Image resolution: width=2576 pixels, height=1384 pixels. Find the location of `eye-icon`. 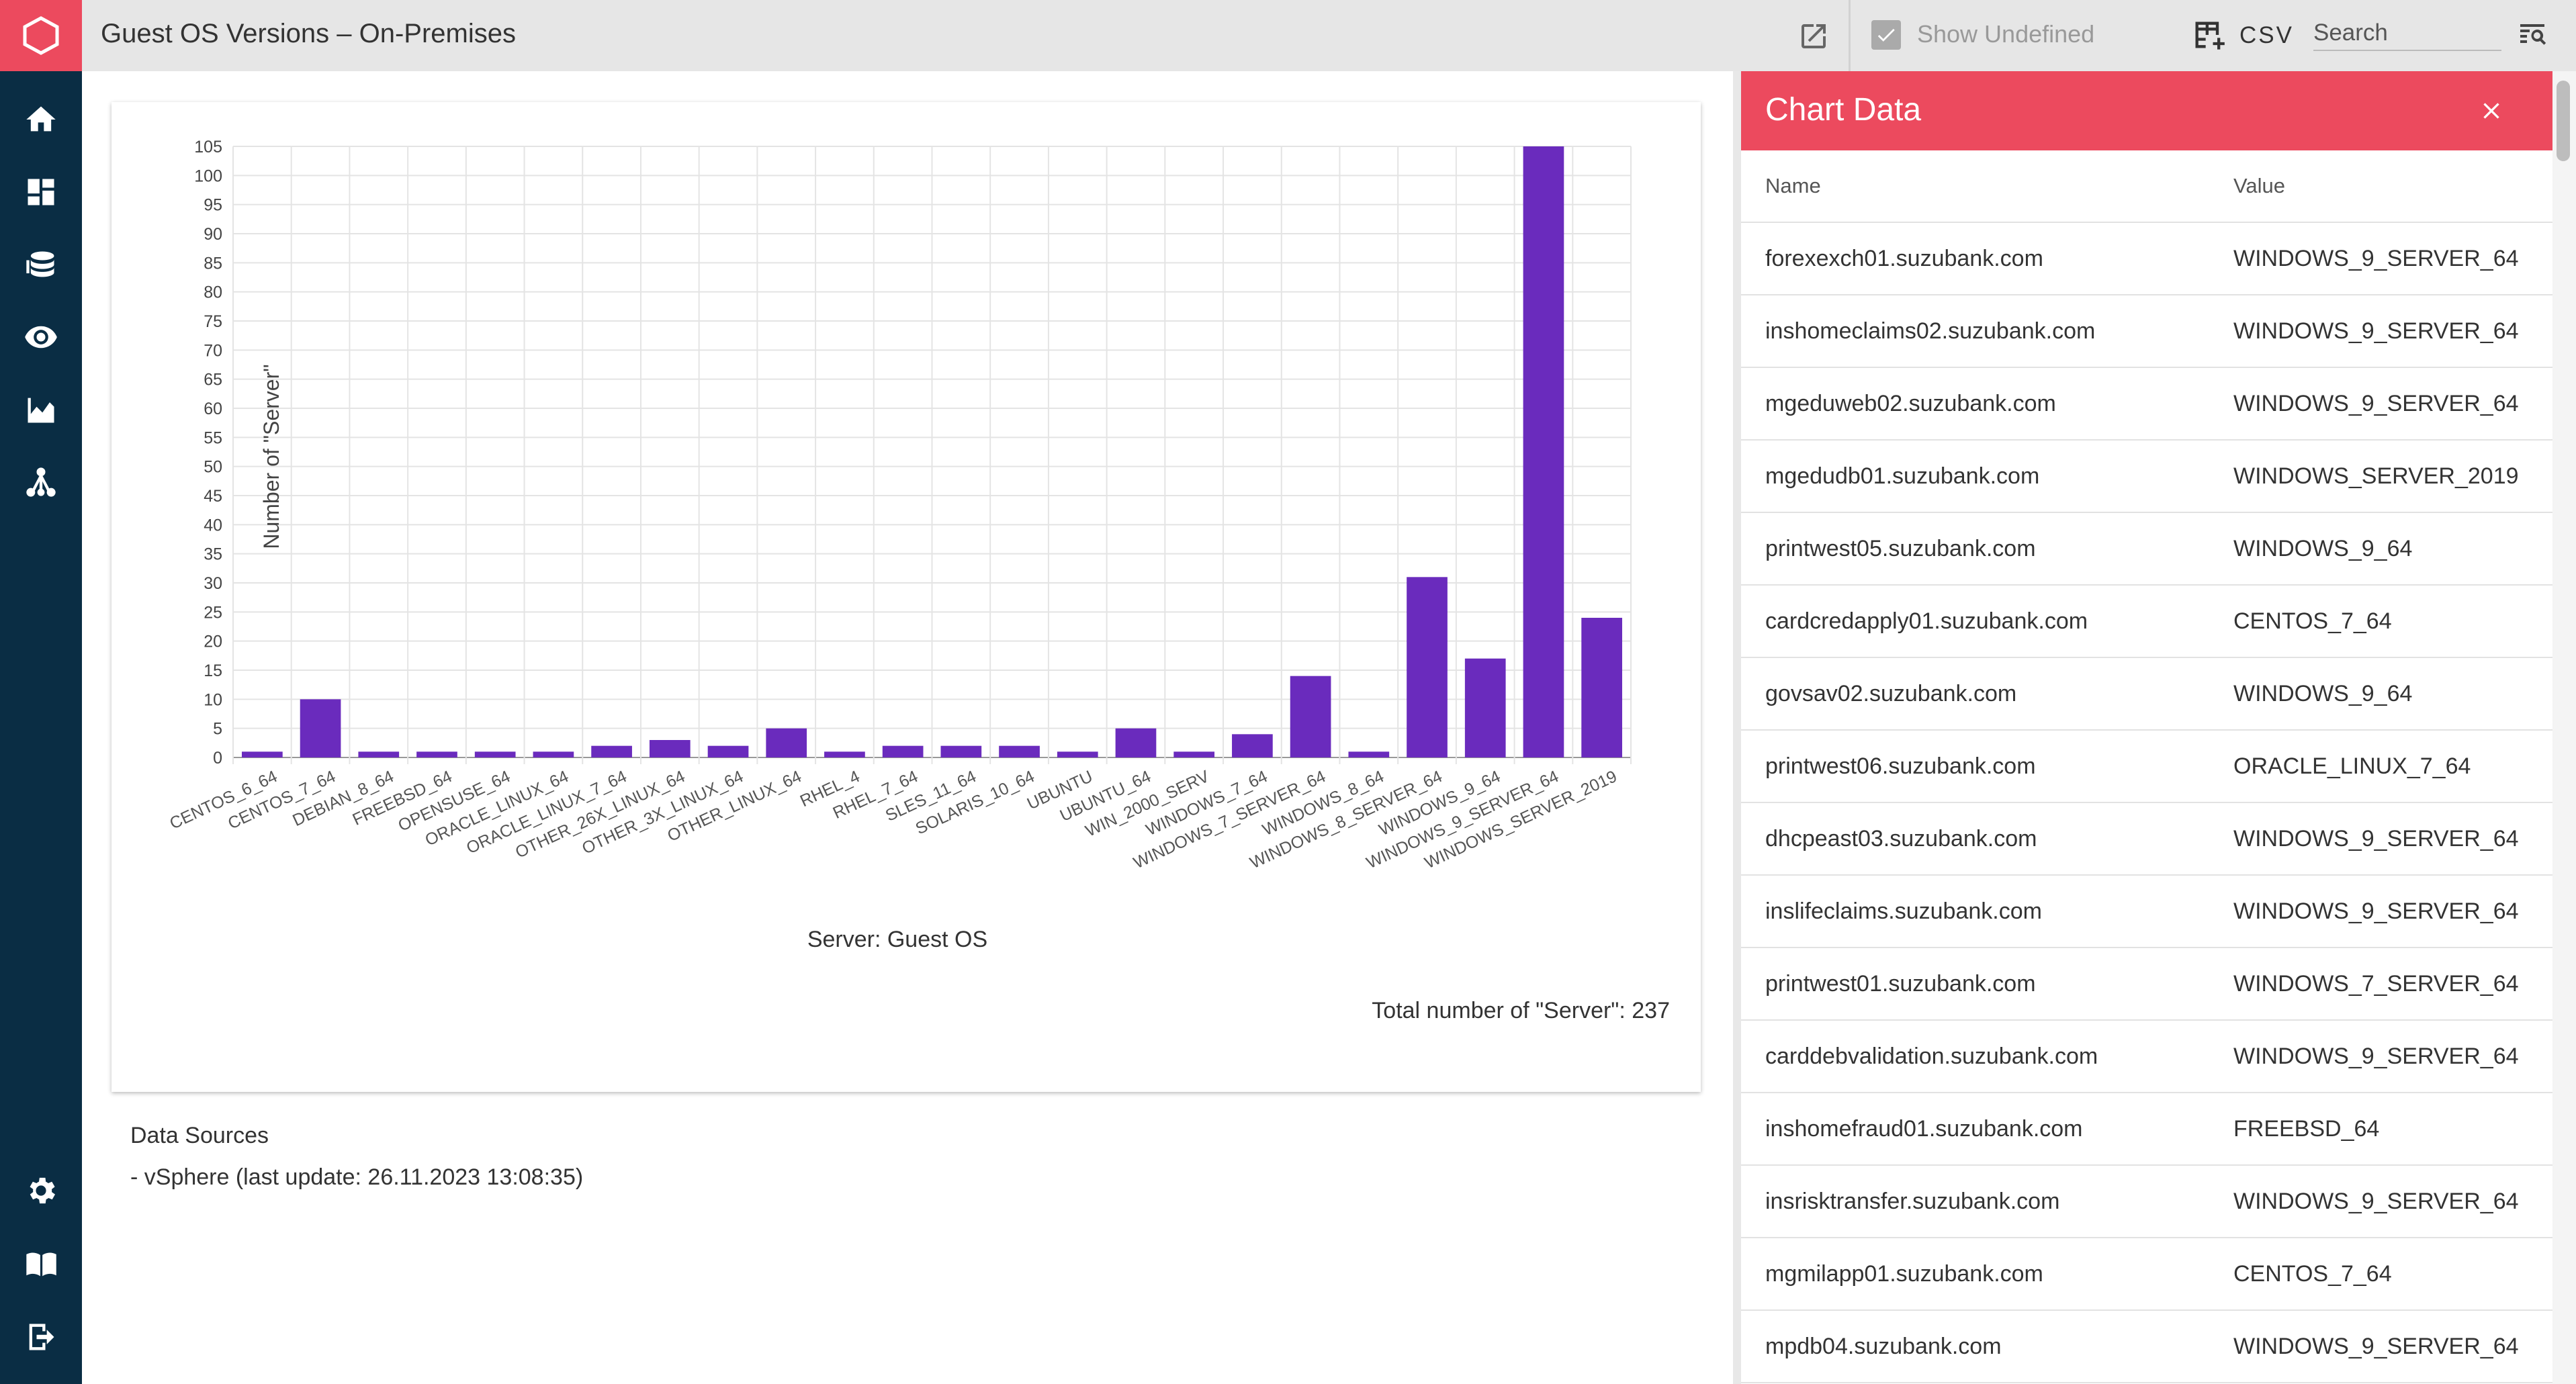

eye-icon is located at coordinates (41, 337).